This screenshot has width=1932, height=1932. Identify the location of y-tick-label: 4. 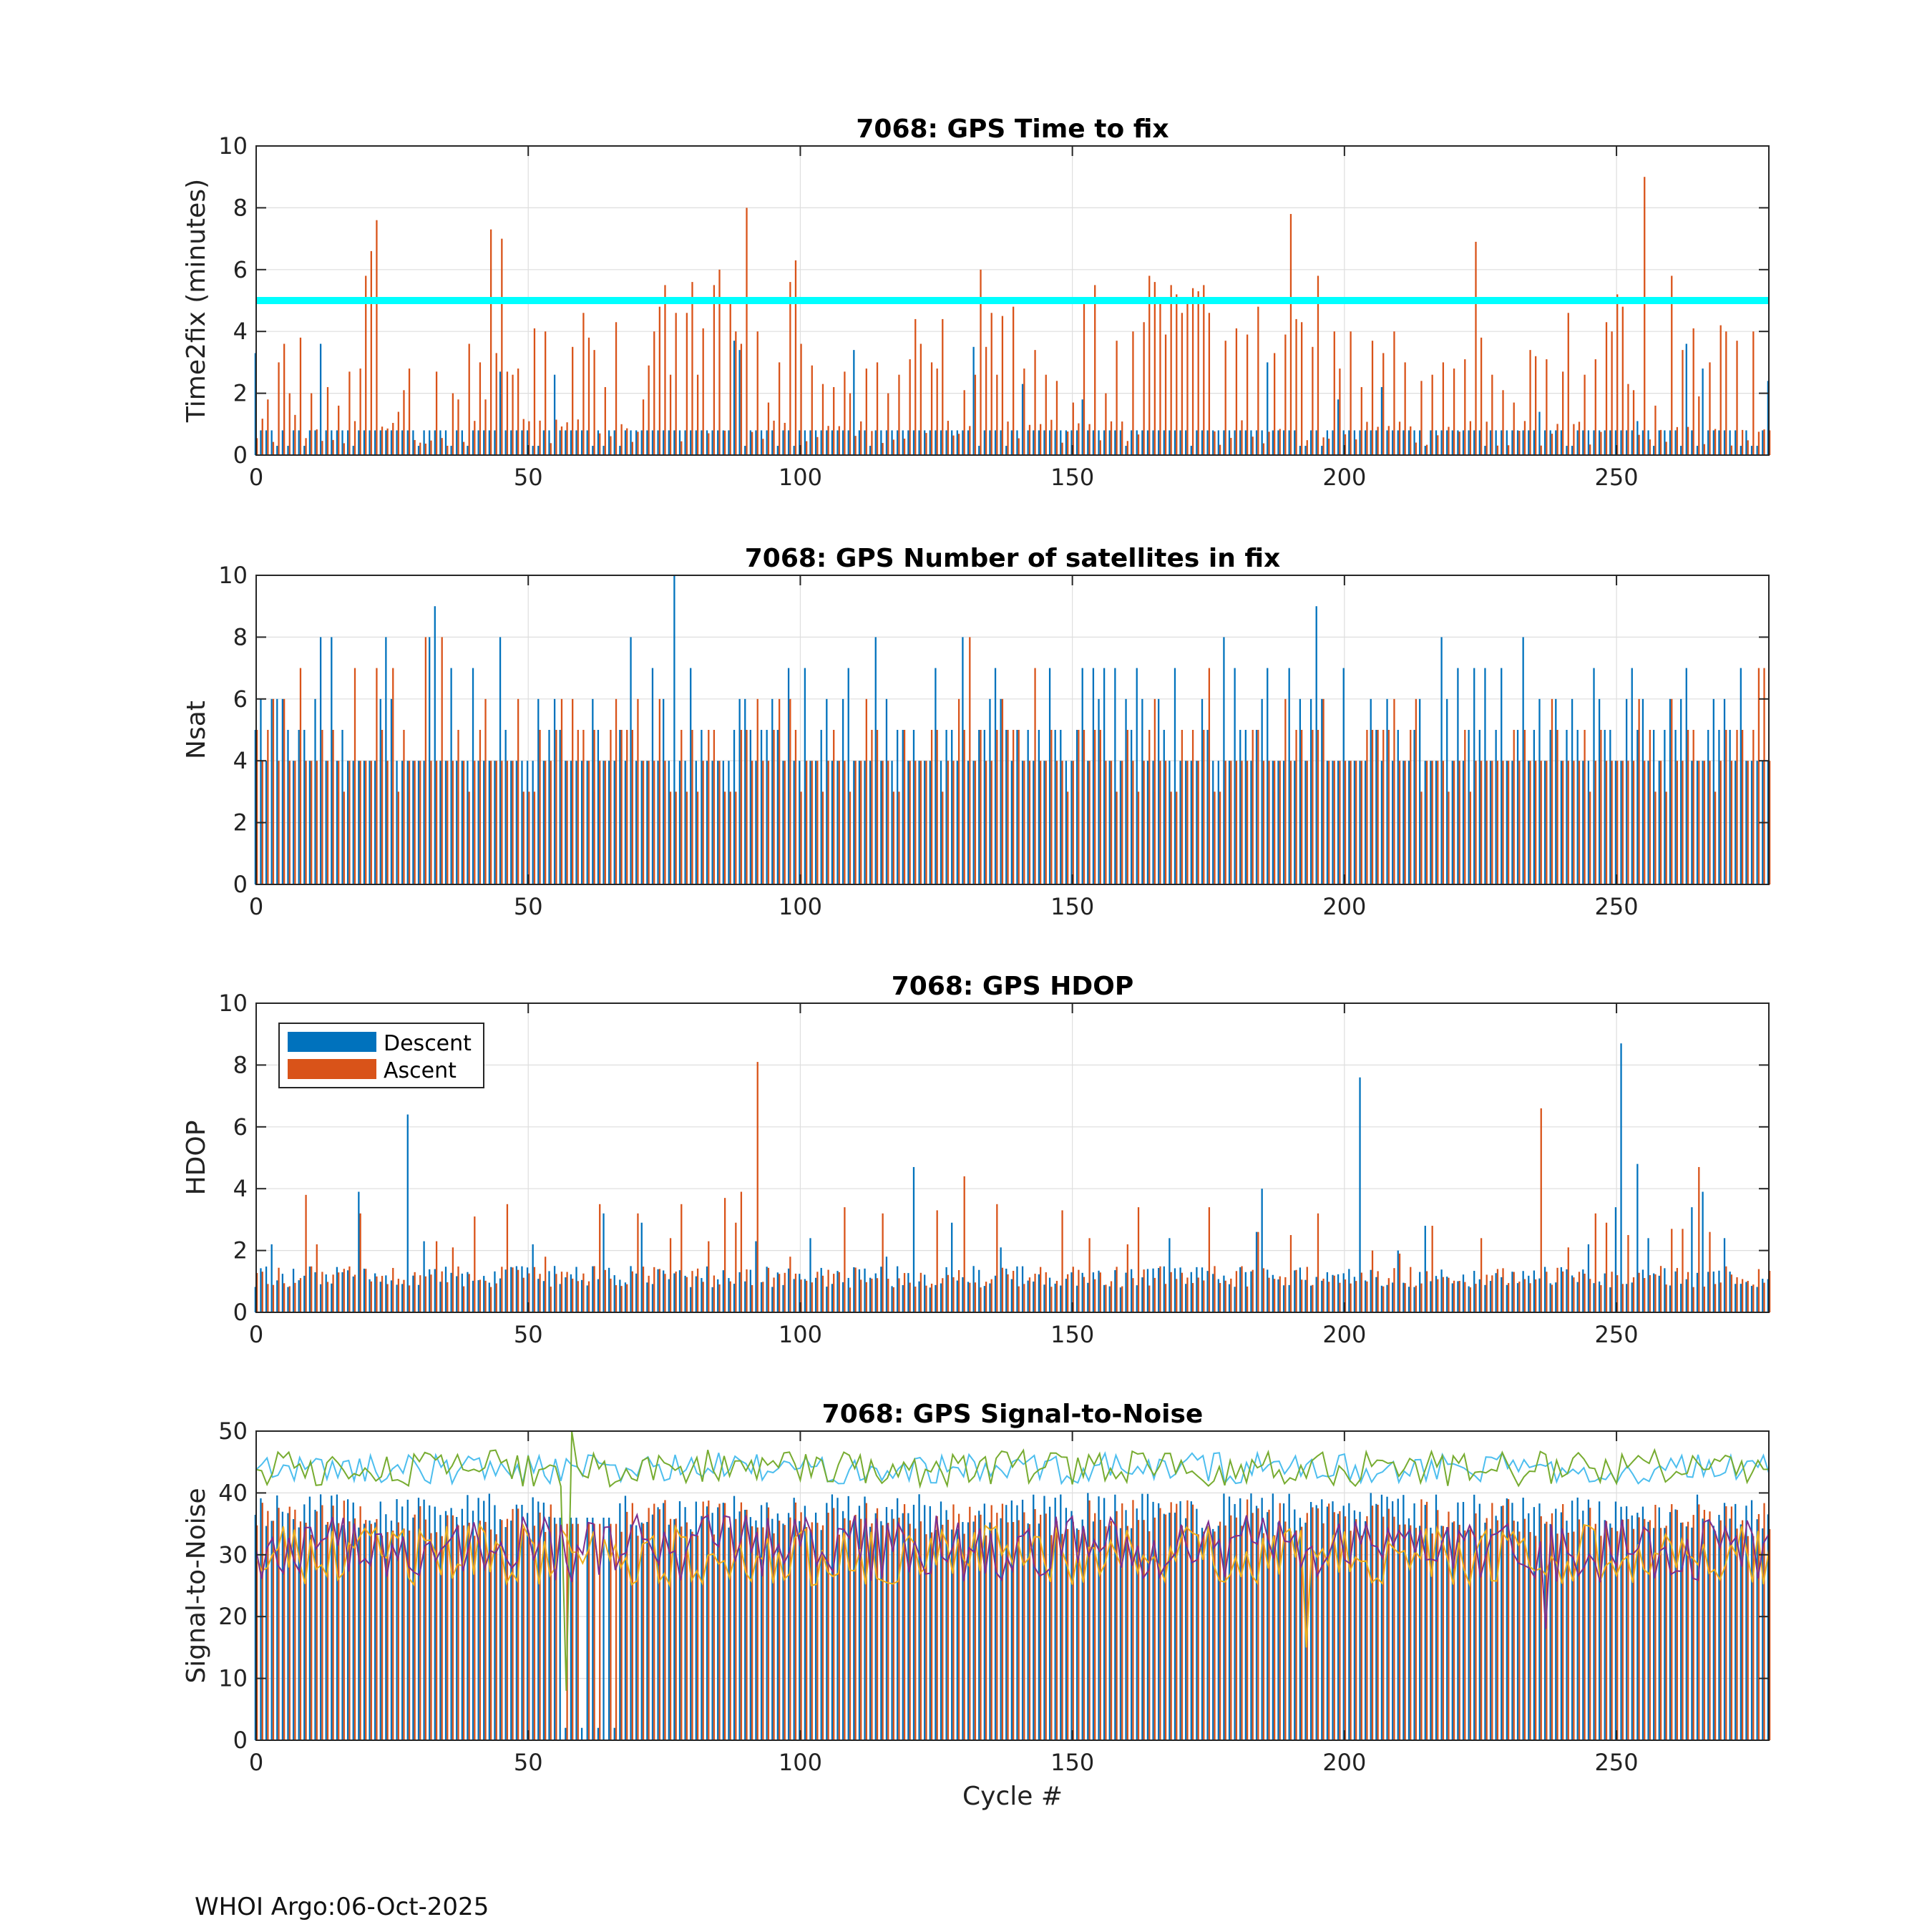
(240, 331).